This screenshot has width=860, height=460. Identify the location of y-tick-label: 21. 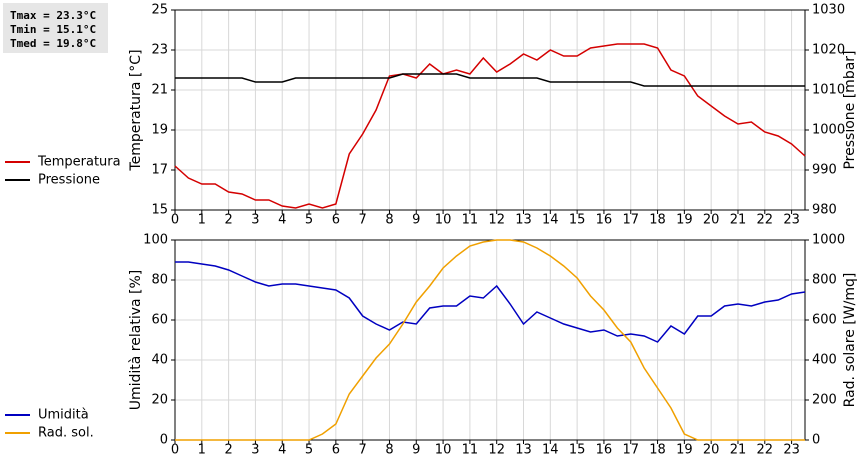
(159, 90).